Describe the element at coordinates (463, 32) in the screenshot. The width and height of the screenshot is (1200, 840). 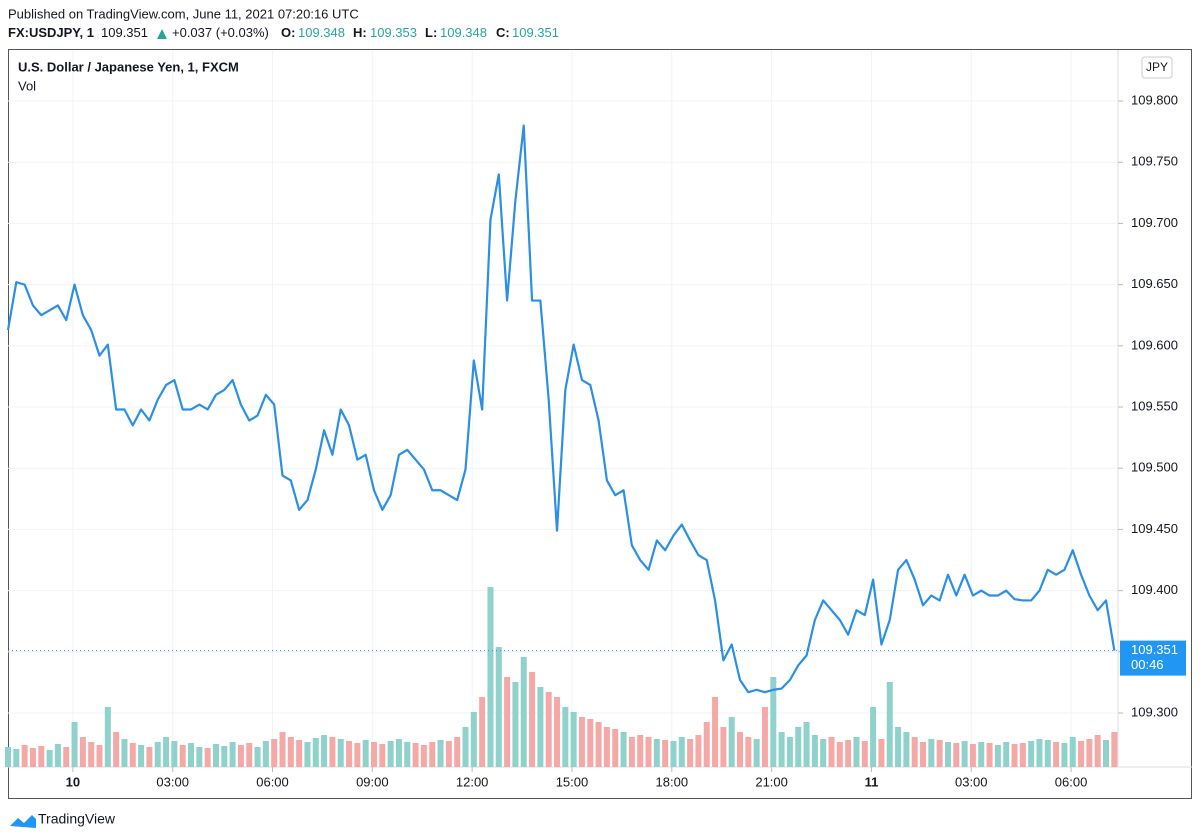
I see `low: 109.348` at that location.